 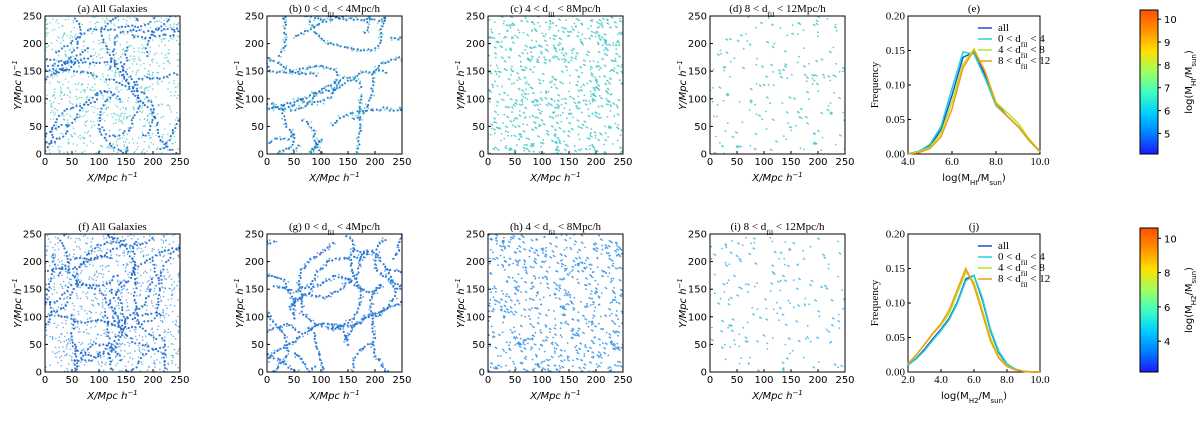 What do you see at coordinates (896, 17) in the screenshot?
I see `y-tick-label: 0.20` at bounding box center [896, 17].